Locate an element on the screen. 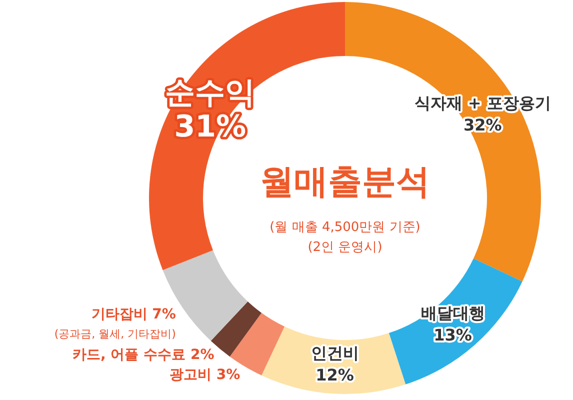 The image size is (573, 400). slice-label: 기타잡비 7% is located at coordinates (133, 314).